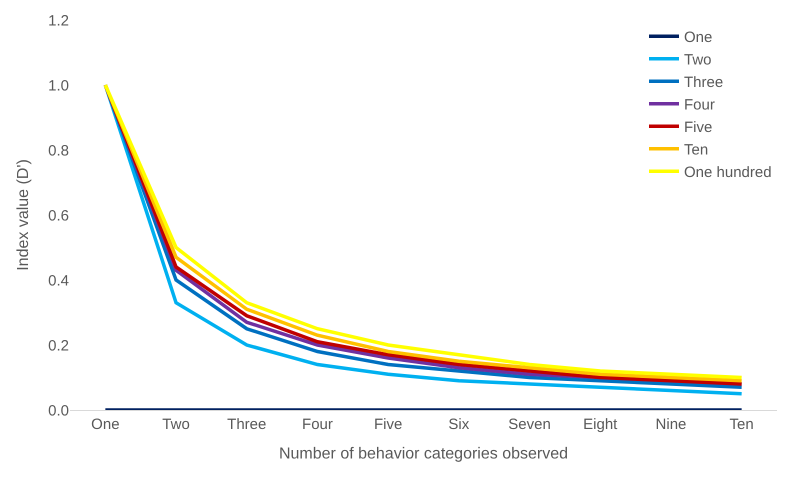 Image resolution: width=797 pixels, height=480 pixels. What do you see at coordinates (600, 424) in the screenshot?
I see `x-tick-label: Eight` at bounding box center [600, 424].